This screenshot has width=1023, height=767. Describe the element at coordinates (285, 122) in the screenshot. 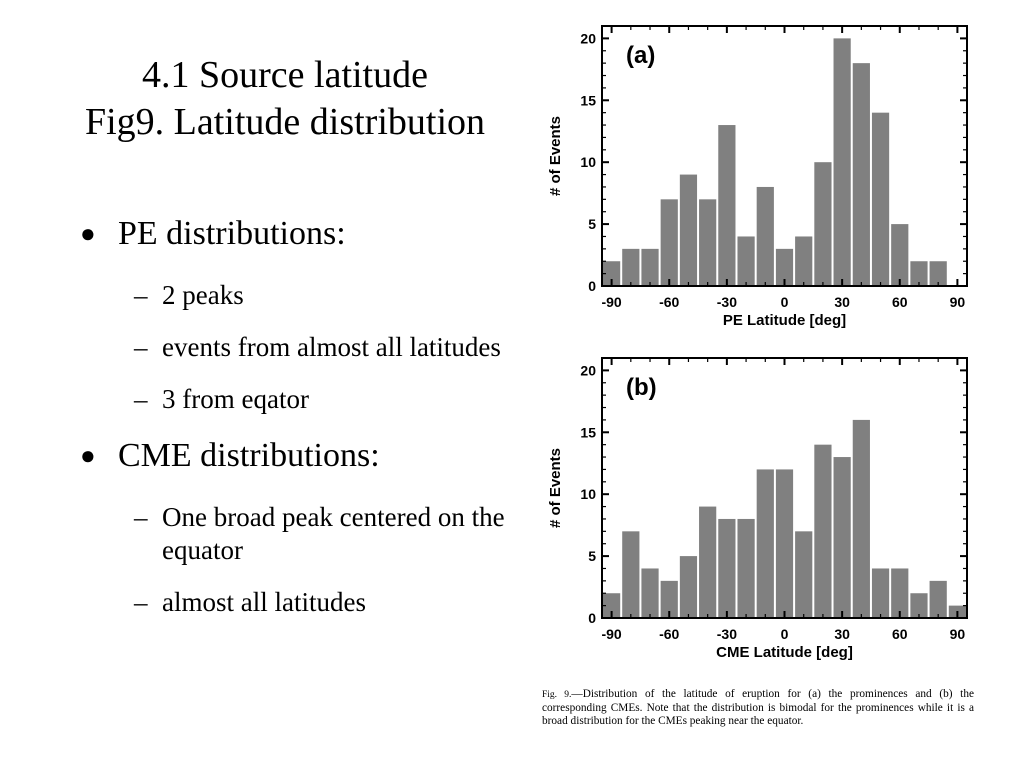

I see `slide-title-line2: Fig9. Latitude distribution` at that location.